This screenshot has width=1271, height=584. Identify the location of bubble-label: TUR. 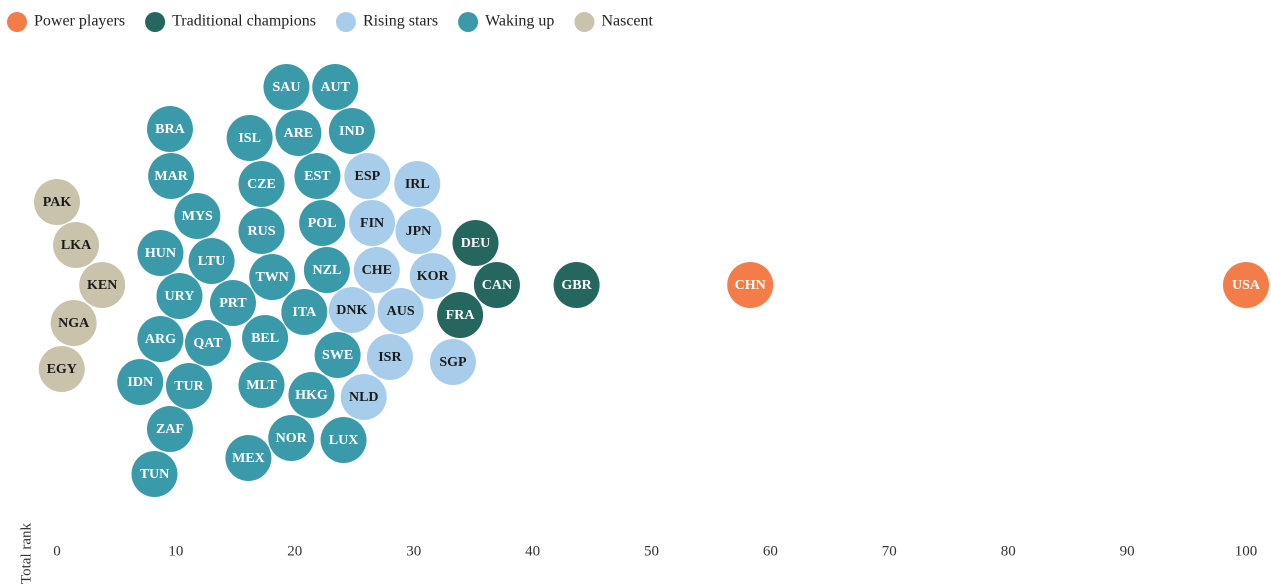
(189, 386).